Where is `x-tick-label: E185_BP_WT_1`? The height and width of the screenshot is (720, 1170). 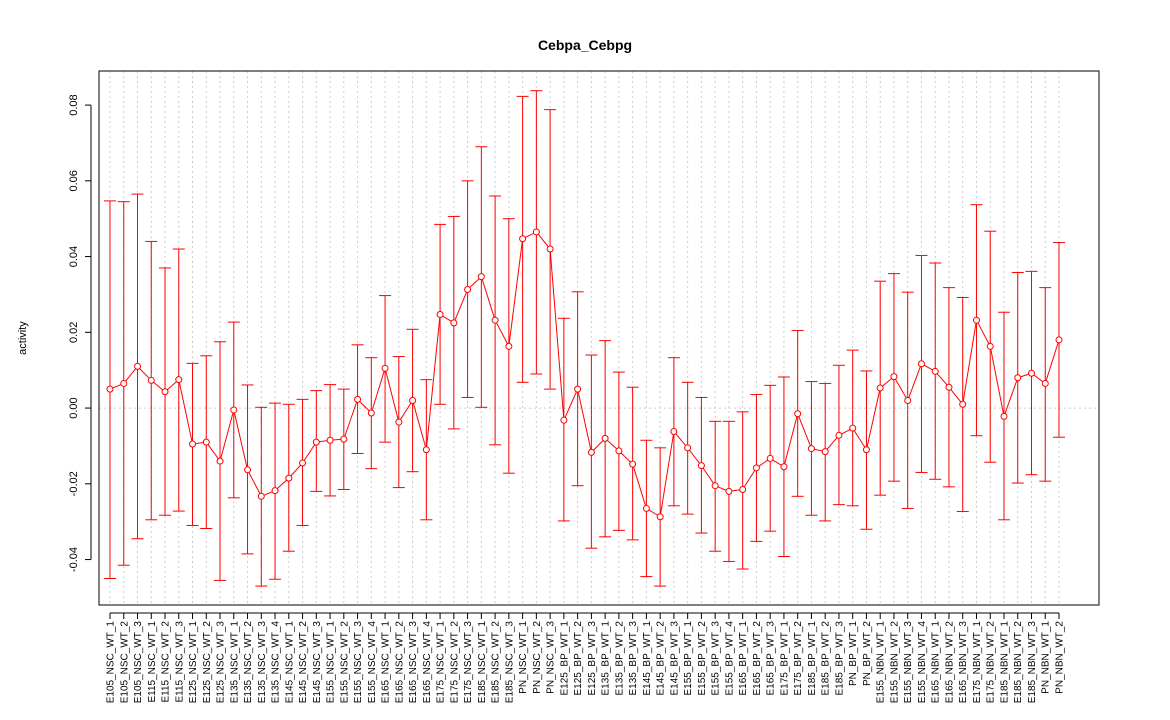 x-tick-label: E185_BP_WT_1 is located at coordinates (812, 658).